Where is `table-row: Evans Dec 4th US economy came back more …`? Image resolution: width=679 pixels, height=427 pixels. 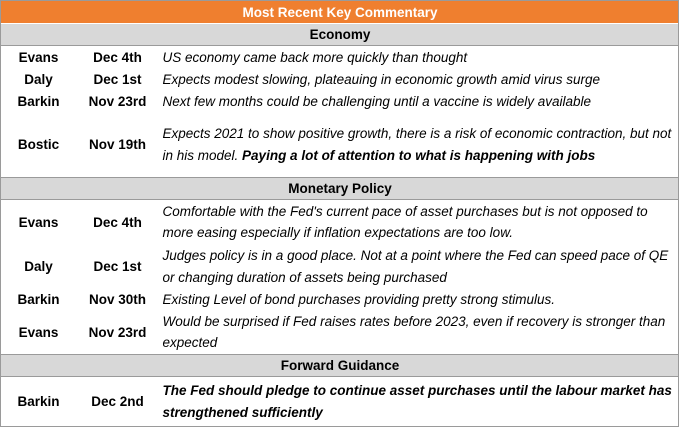
table-row: Evans Dec 4th US economy came back more … is located at coordinates (340, 57).